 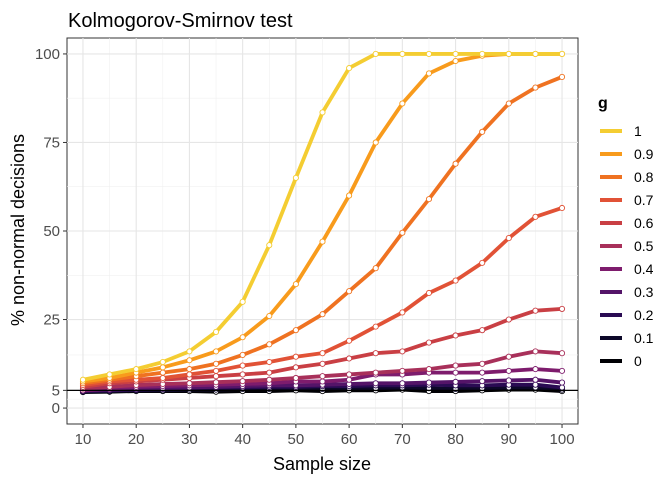 I want to click on legend-label: 0.2, so click(x=644, y=315).